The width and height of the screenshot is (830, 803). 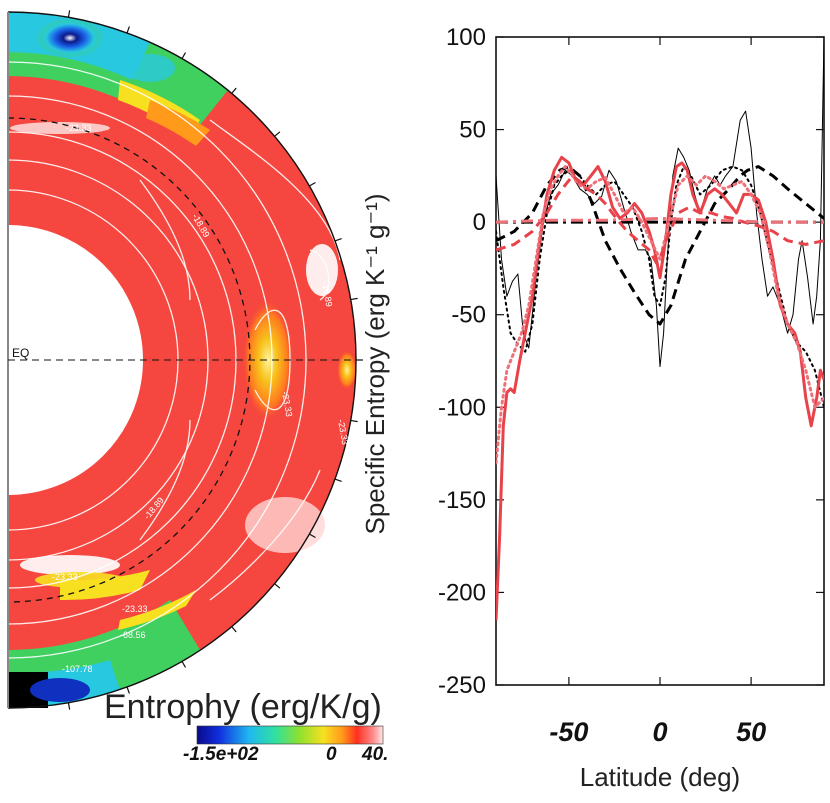 I want to click on y-tick-label: 50, so click(x=472, y=130).